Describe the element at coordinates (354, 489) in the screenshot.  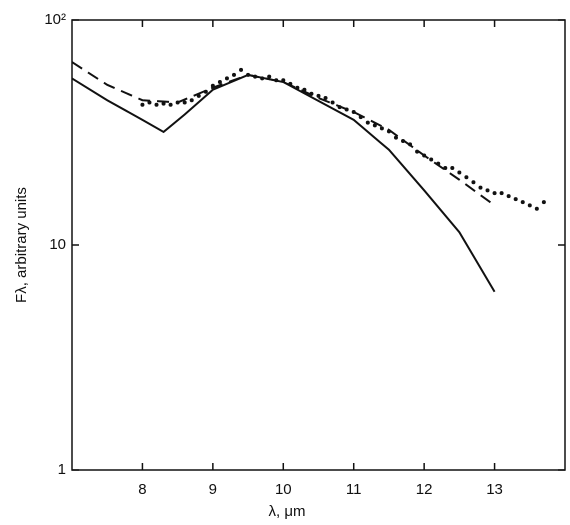
I see `x-tick-label: 11` at that location.